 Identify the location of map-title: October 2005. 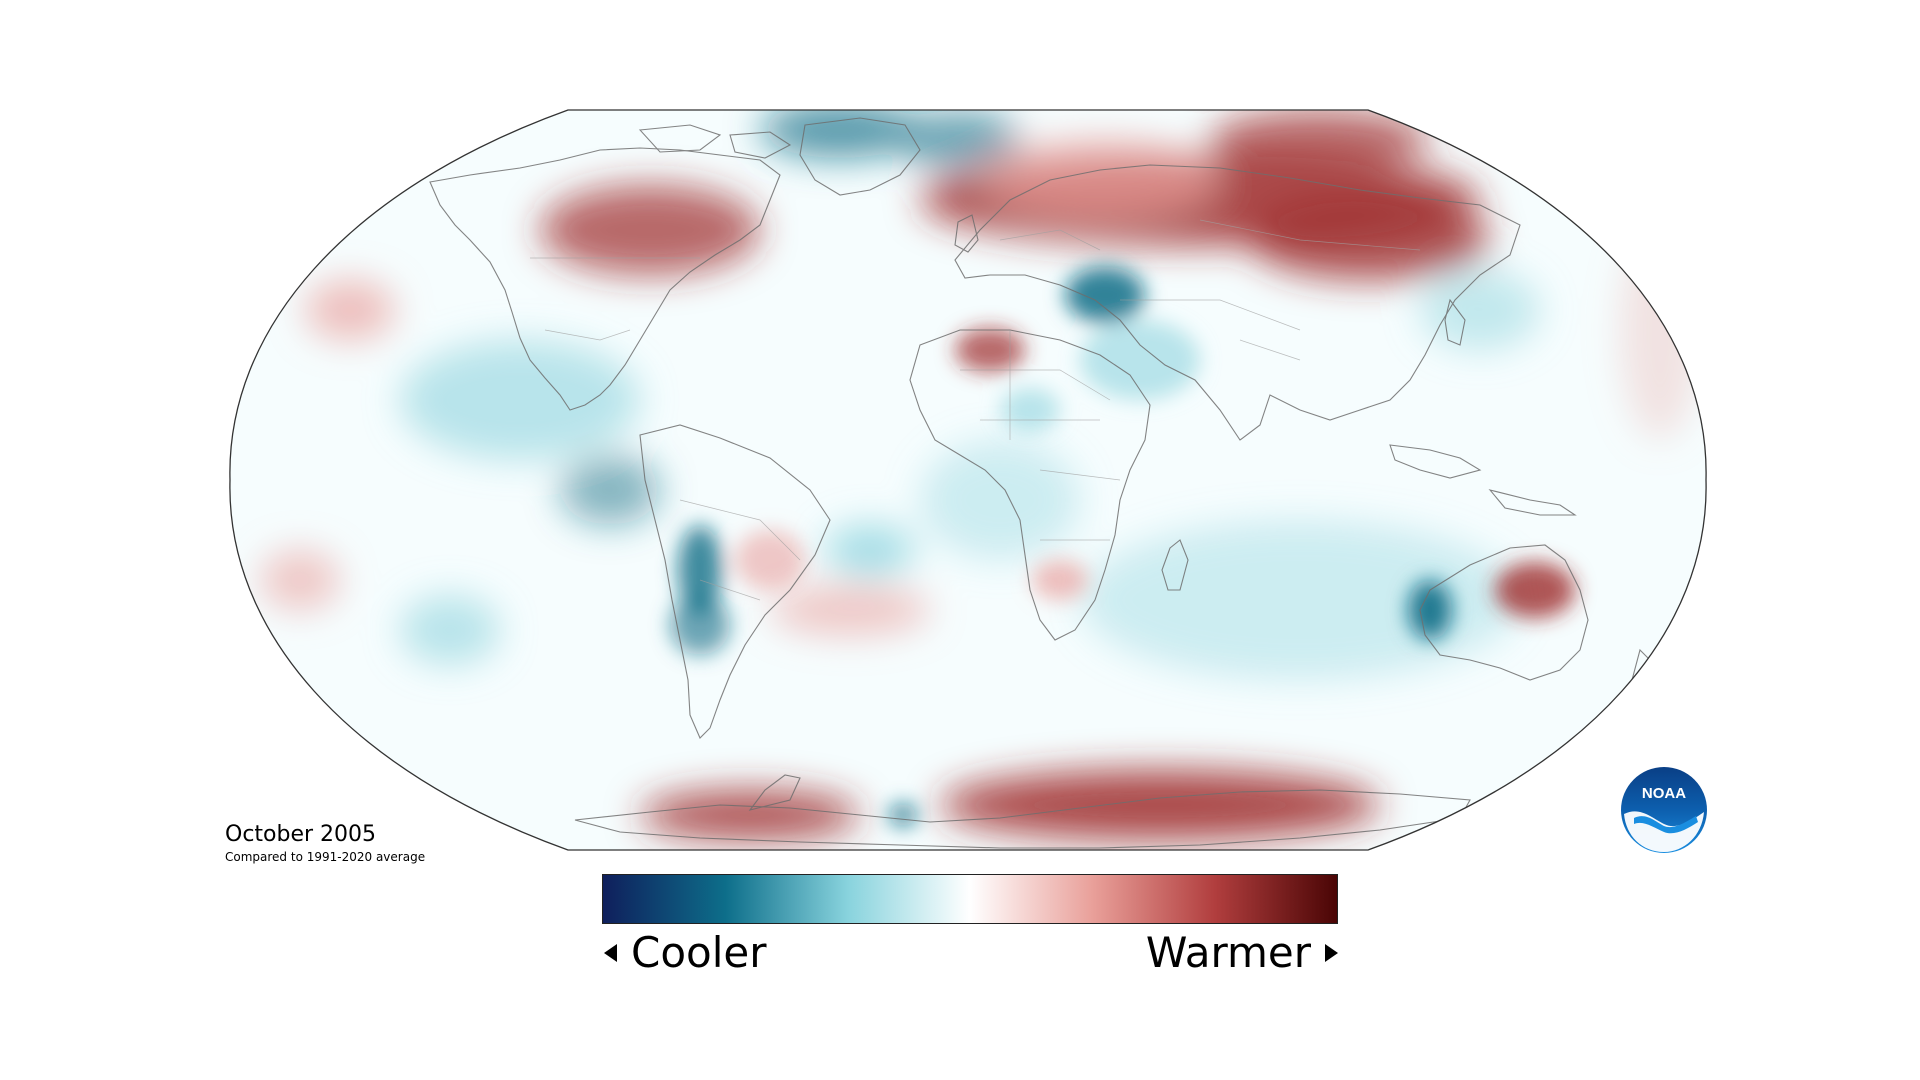
(301, 834).